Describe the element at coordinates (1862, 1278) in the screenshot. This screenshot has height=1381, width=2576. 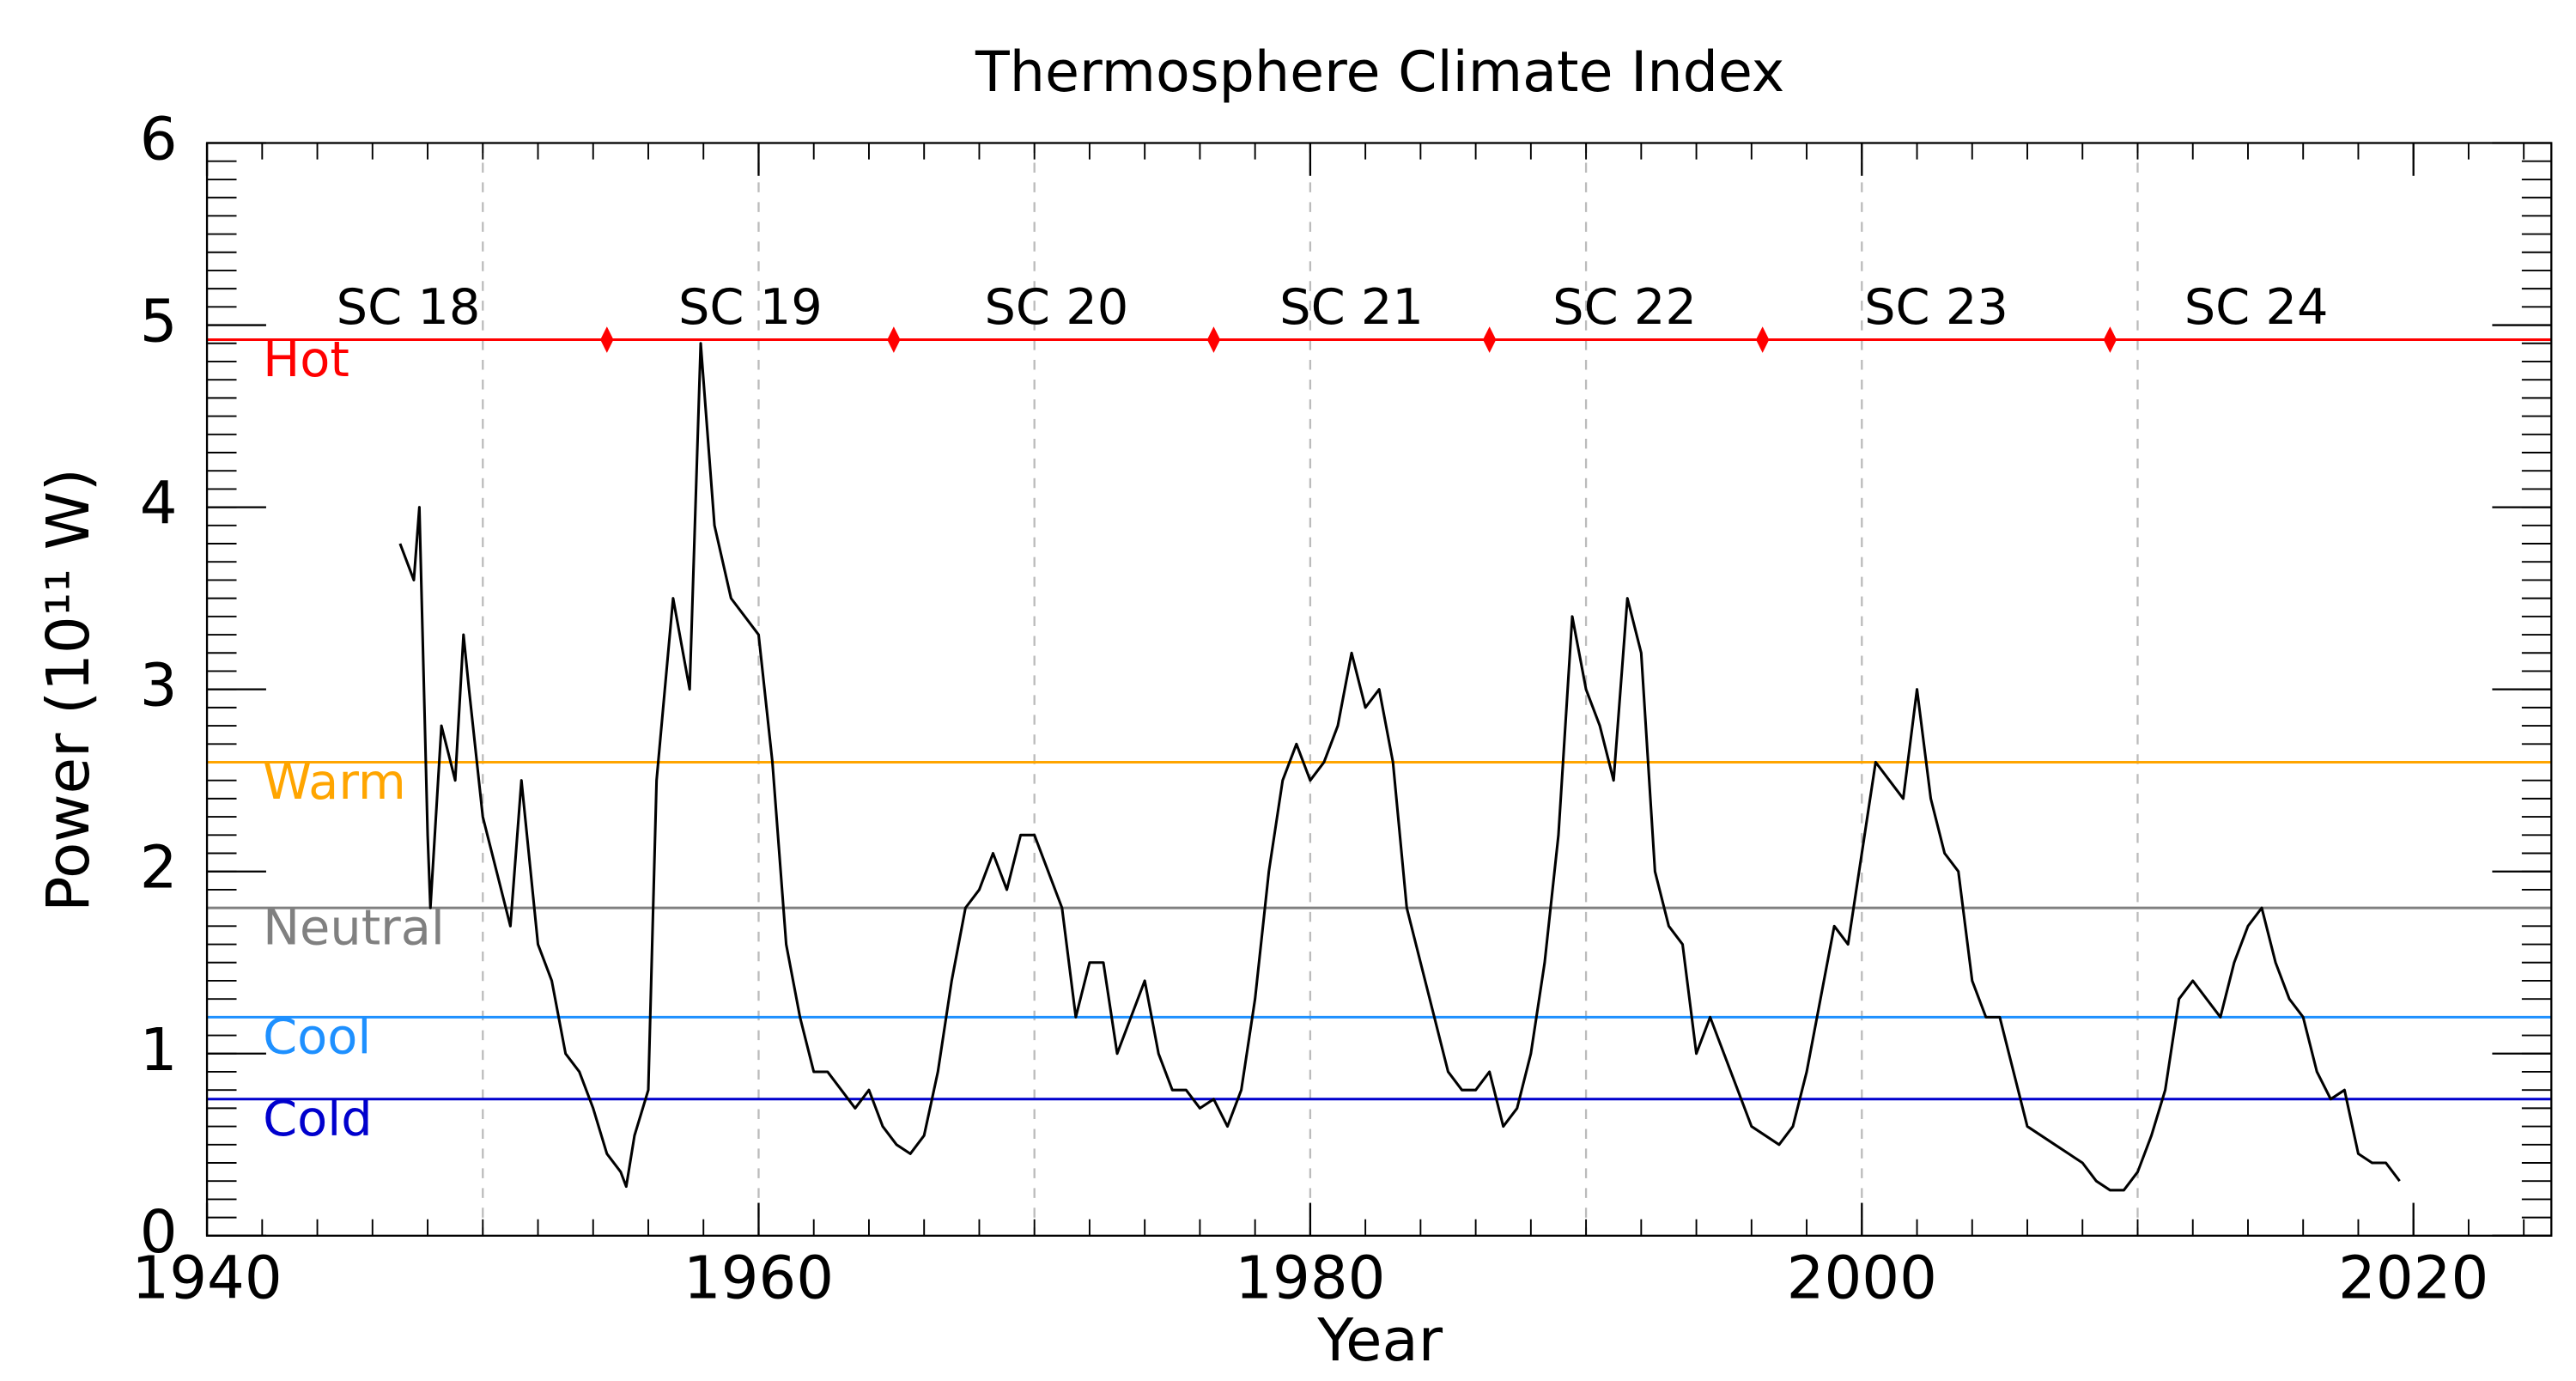
I see `x-tick-label: 2000` at that location.